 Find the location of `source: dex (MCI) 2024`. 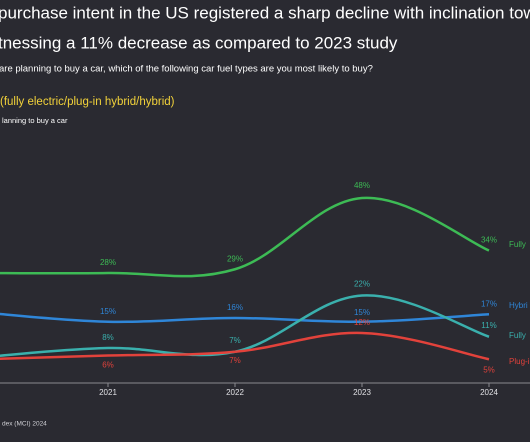

source: dex (MCI) 2024 is located at coordinates (24, 424).